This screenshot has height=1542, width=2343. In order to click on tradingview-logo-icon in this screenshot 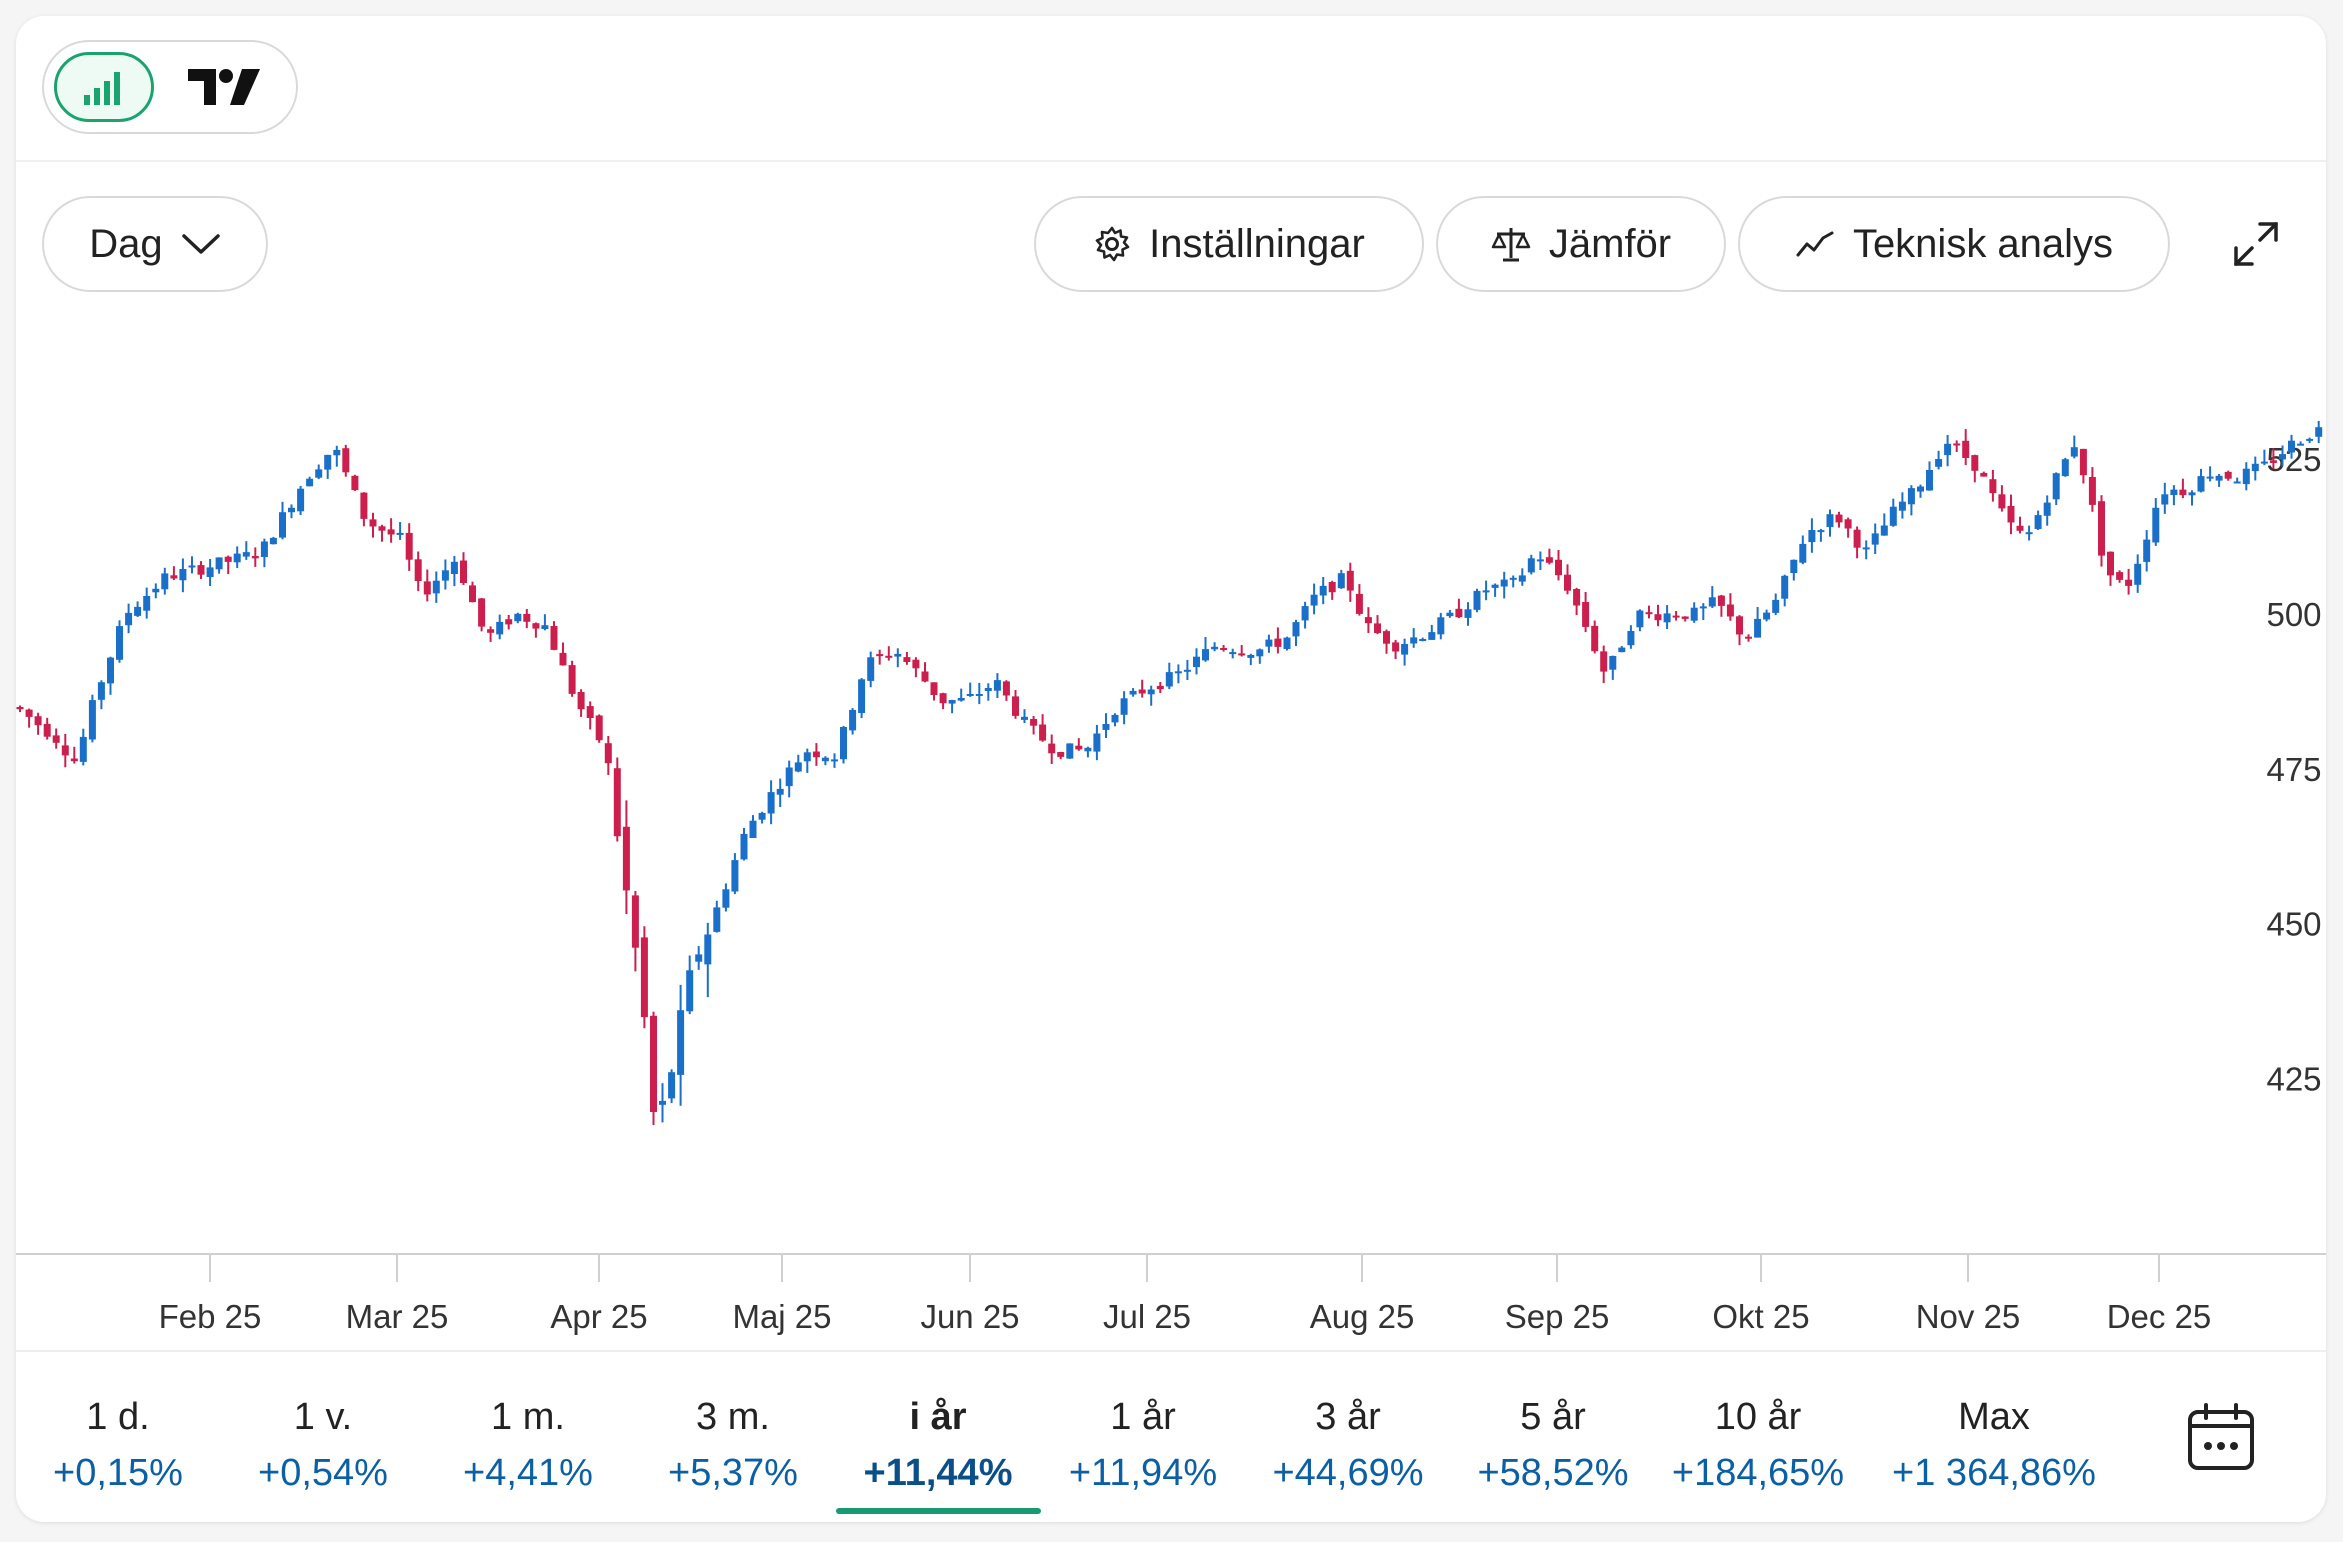, I will do `click(224, 87)`.